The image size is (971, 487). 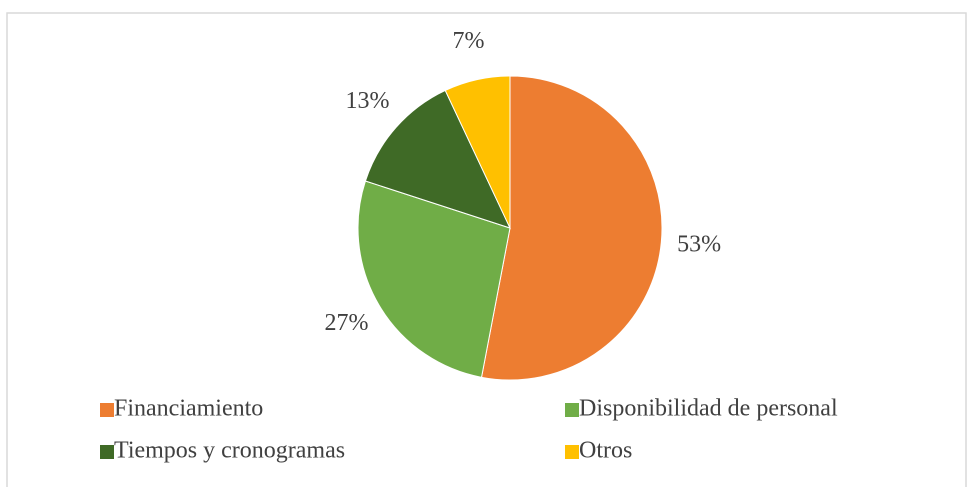 What do you see at coordinates (346, 323) in the screenshot?
I see `data-label: 27%` at bounding box center [346, 323].